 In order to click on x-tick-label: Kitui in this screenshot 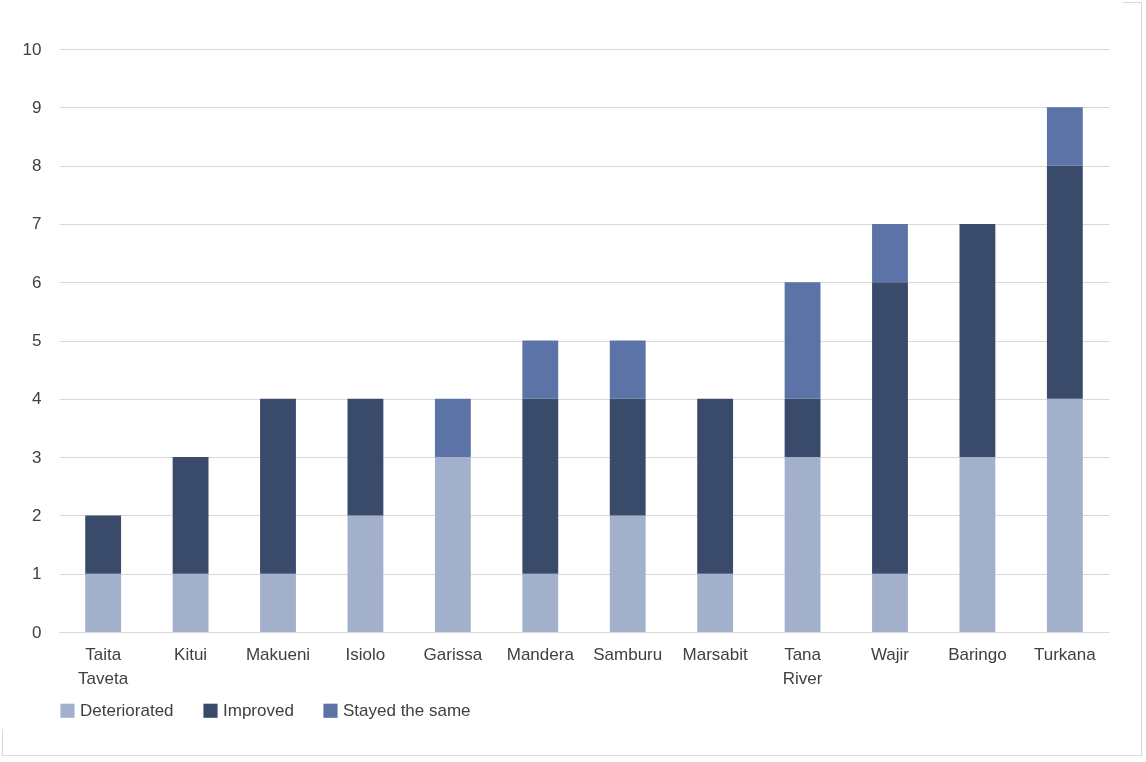, I will do `click(191, 654)`.